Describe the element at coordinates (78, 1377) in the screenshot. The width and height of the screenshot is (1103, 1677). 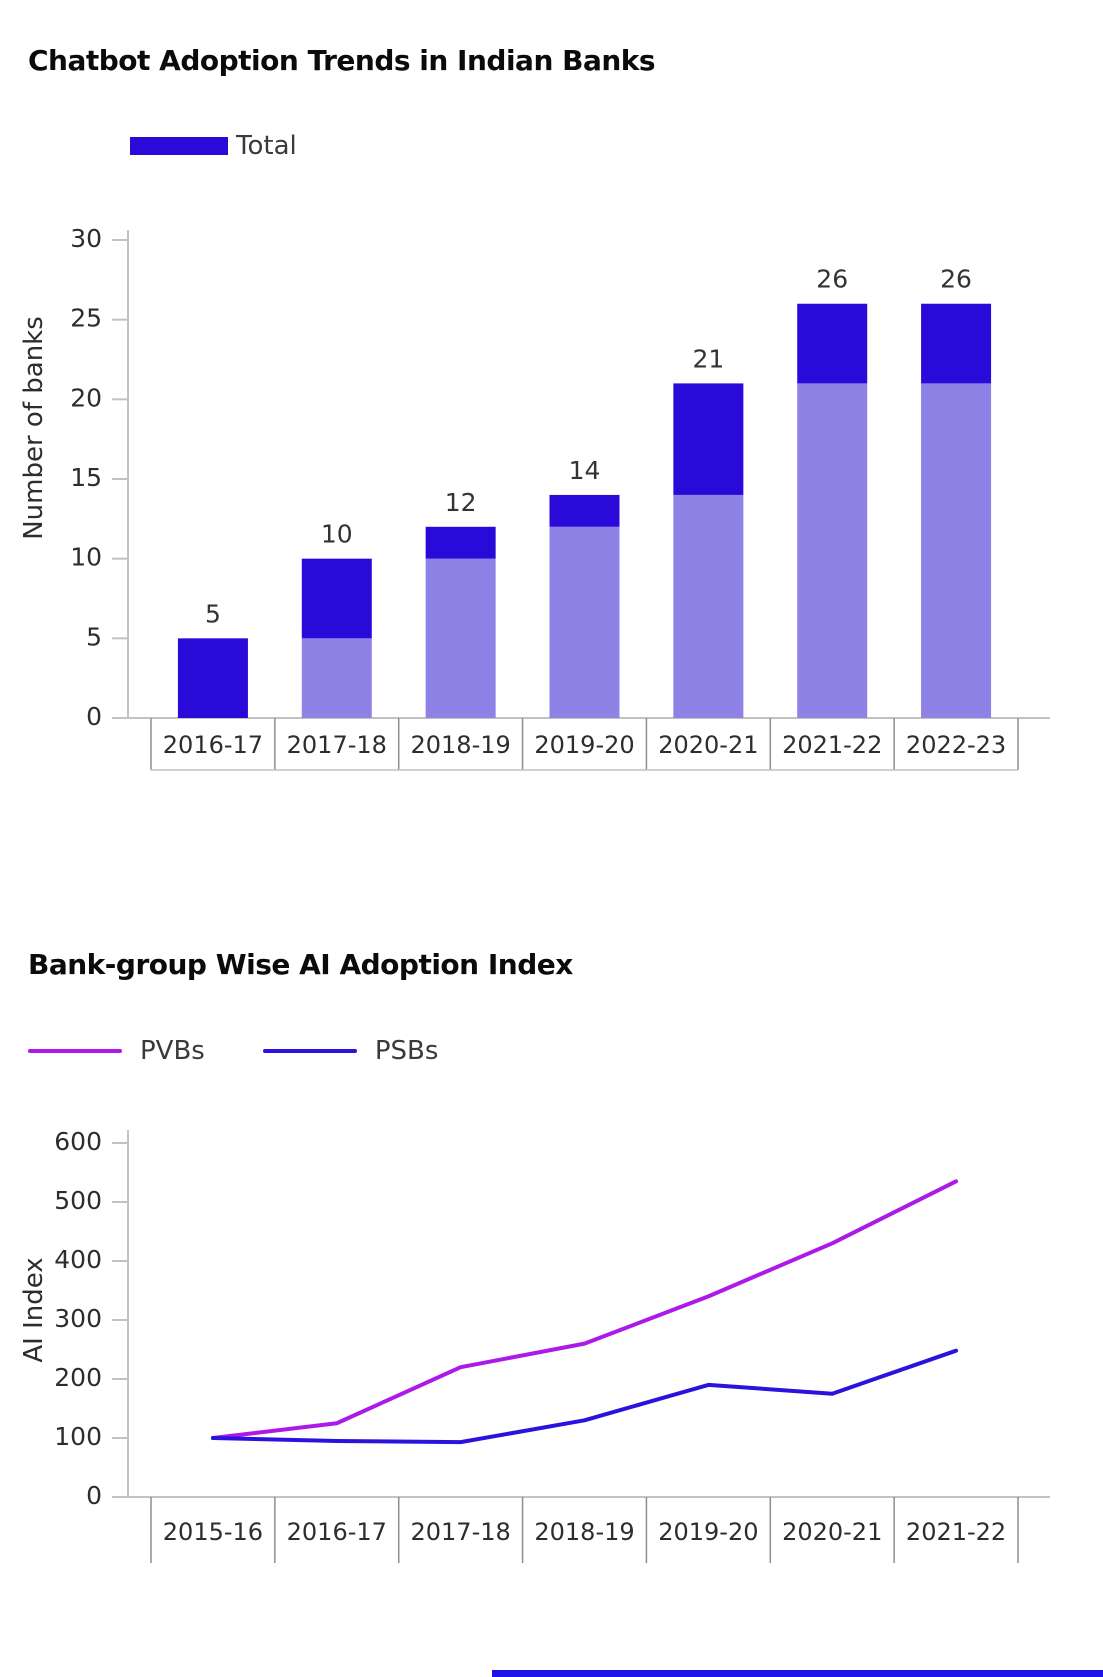
I see `y-tick-label: 200` at that location.